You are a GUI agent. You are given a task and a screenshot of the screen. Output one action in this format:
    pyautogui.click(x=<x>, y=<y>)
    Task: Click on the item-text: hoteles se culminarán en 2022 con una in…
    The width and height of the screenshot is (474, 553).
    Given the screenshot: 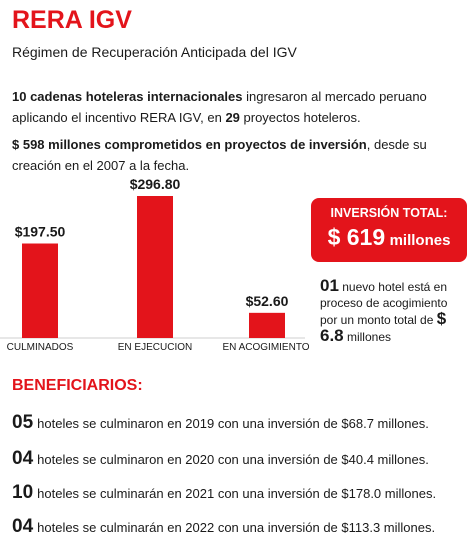 What is the action you would take?
    pyautogui.click(x=236, y=527)
    